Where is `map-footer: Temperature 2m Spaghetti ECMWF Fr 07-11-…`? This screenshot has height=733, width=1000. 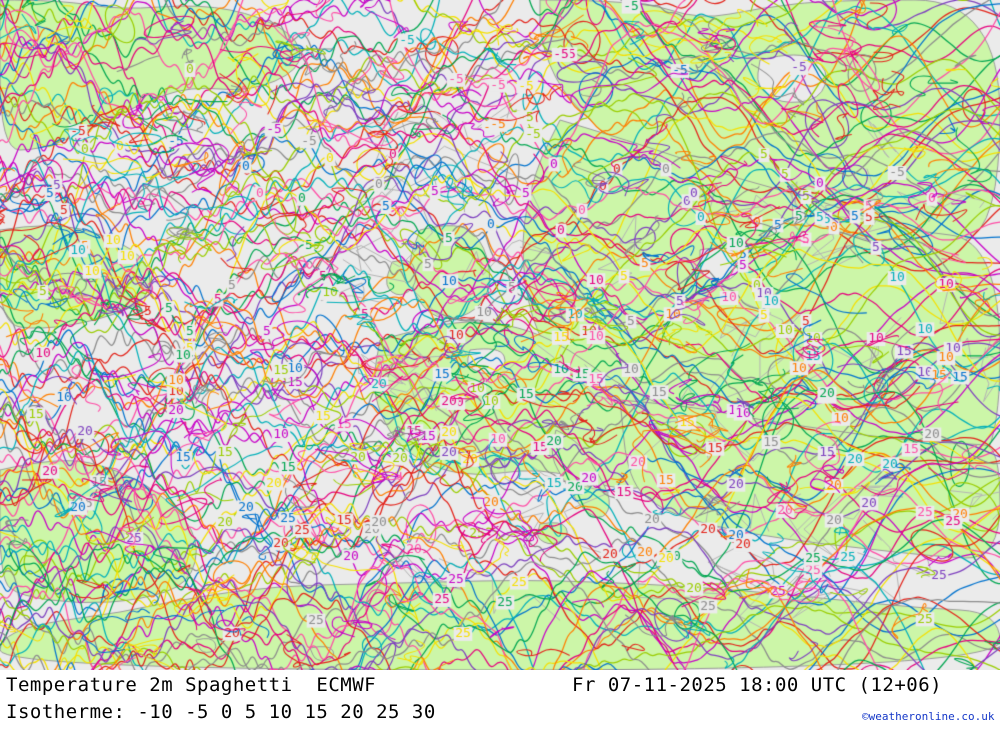
map-footer: Temperature 2m Spaghetti ECMWF Fr 07-11-… is located at coordinates (500, 701).